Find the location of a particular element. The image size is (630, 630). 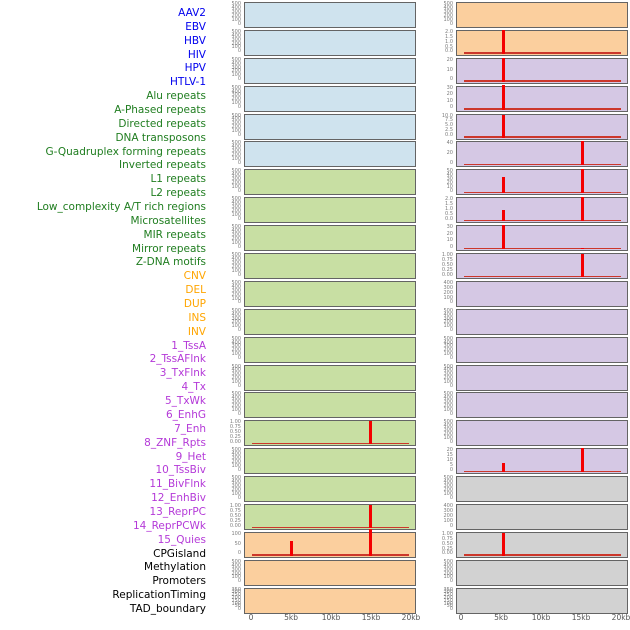

x-tick-label: 15kb is located at coordinates (371, 617).